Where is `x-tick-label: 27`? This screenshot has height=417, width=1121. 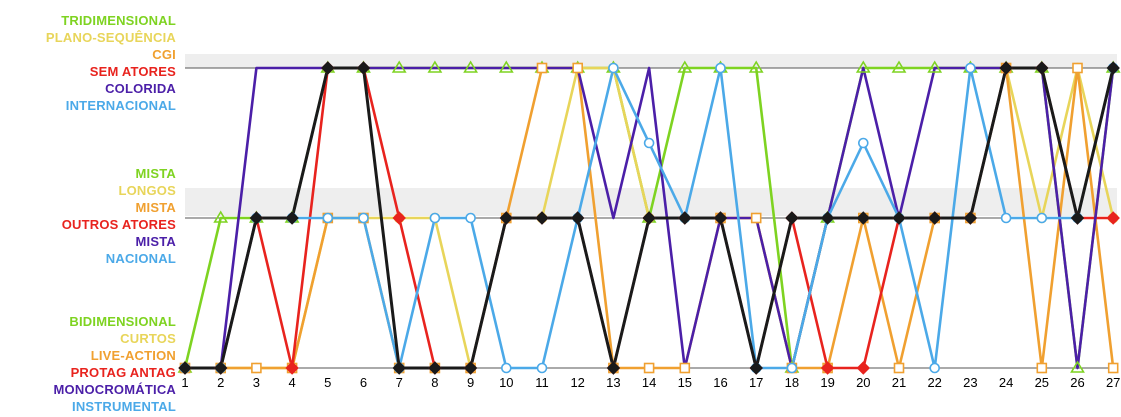
x-tick-label: 27 is located at coordinates (1113, 382).